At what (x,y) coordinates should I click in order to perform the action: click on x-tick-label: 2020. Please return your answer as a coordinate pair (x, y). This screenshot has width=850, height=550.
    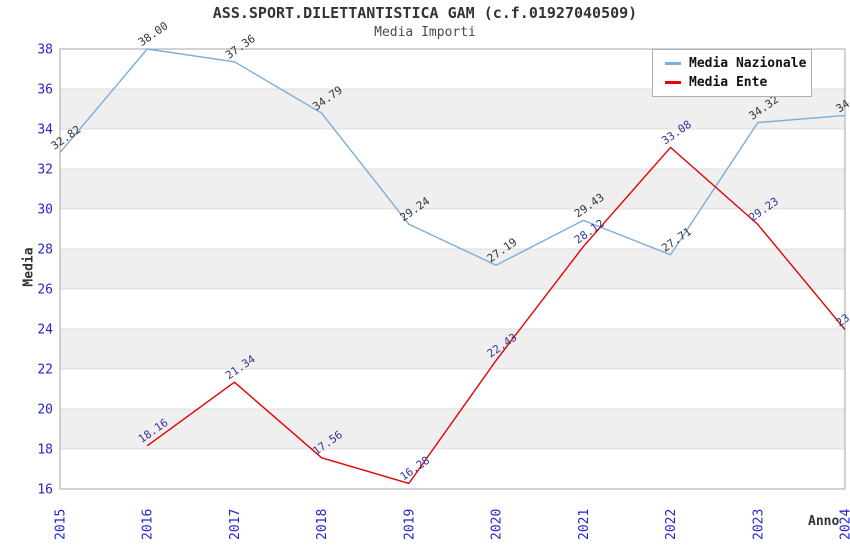
    Looking at the image, I should click on (497, 524).